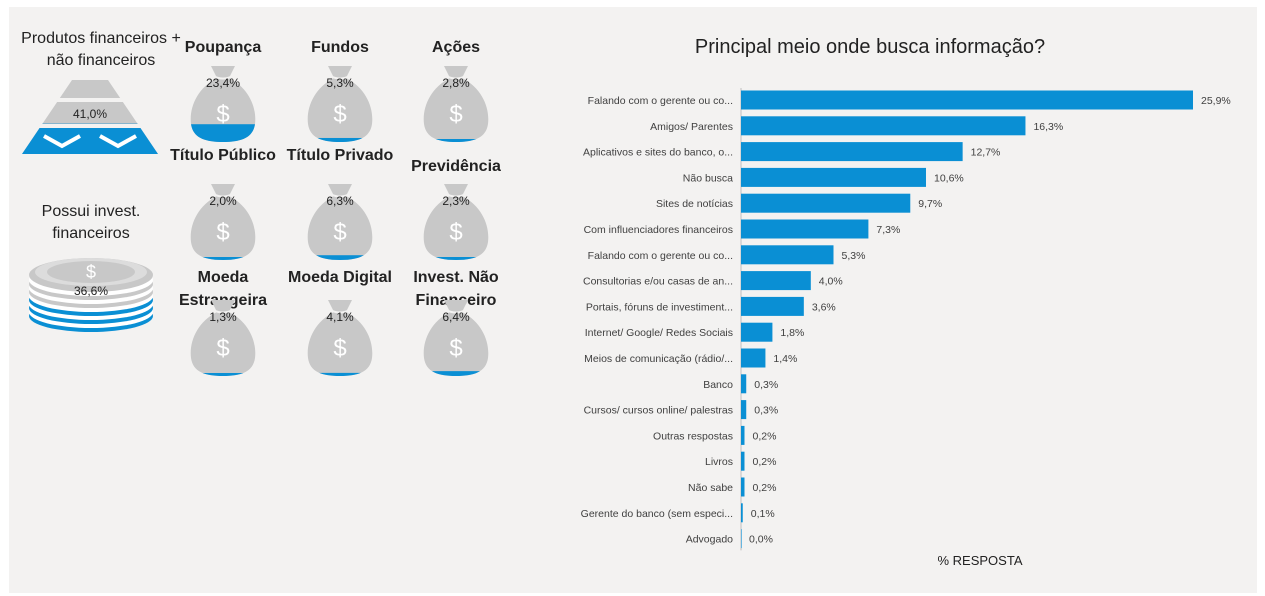 The image size is (1265, 596). What do you see at coordinates (785, 359) in the screenshot?
I see `value-label: 1,4%` at bounding box center [785, 359].